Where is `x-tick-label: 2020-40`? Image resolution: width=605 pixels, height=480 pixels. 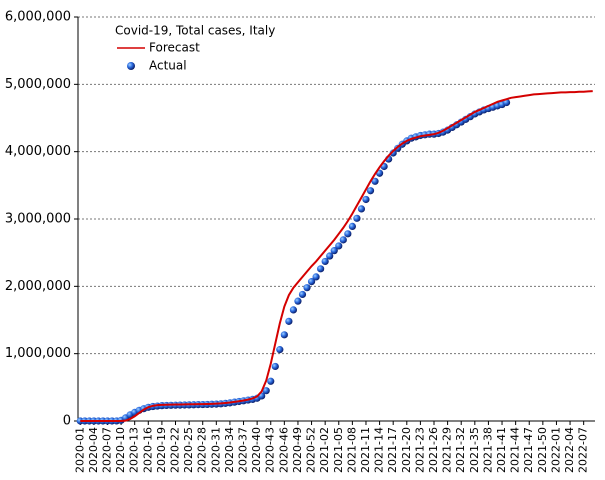 x-tick-label: 2020-40 is located at coordinates (256, 450).